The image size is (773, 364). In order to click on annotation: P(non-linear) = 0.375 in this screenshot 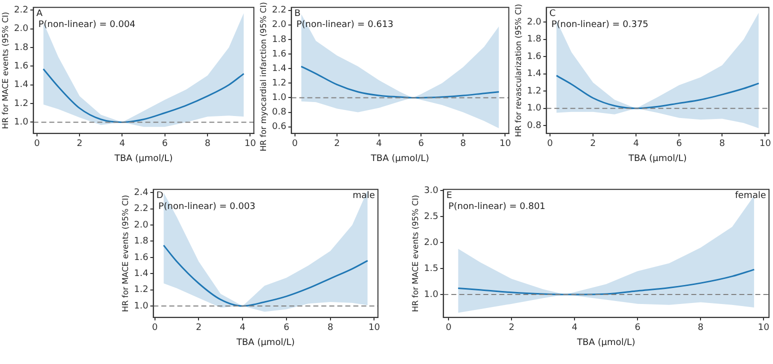, I will do `click(599, 25)`.